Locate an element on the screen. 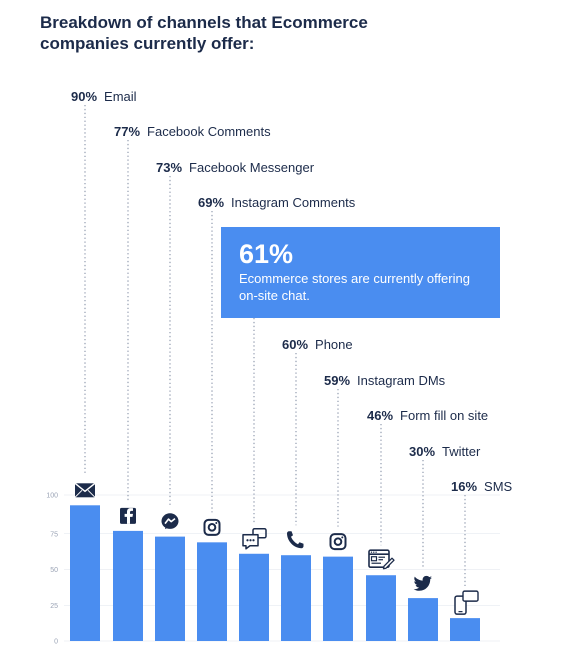  callout-value: 61% is located at coordinates (266, 254).